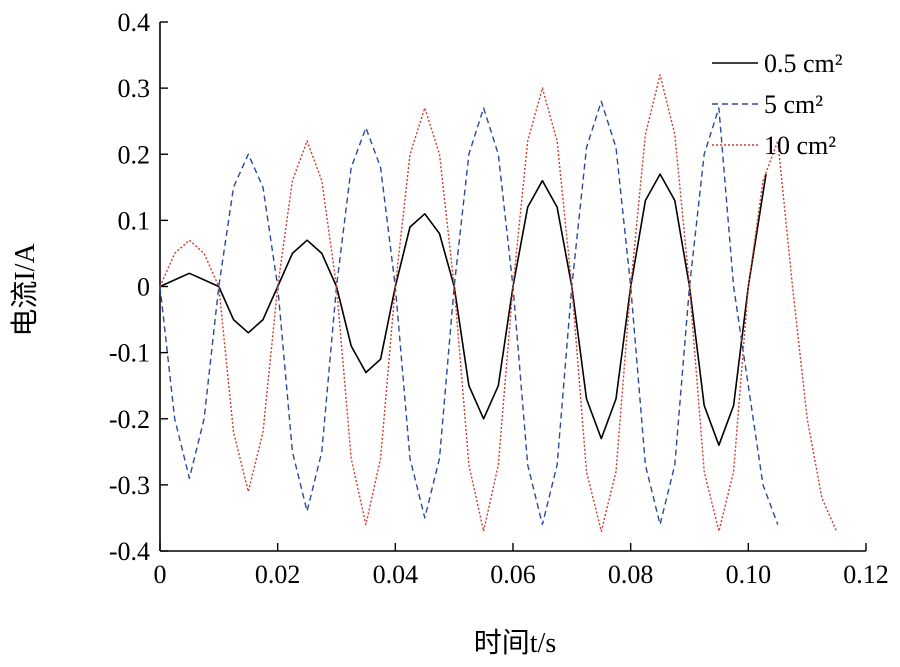  What do you see at coordinates (631, 574) in the screenshot?
I see `x-tick-label: 0.08` at bounding box center [631, 574].